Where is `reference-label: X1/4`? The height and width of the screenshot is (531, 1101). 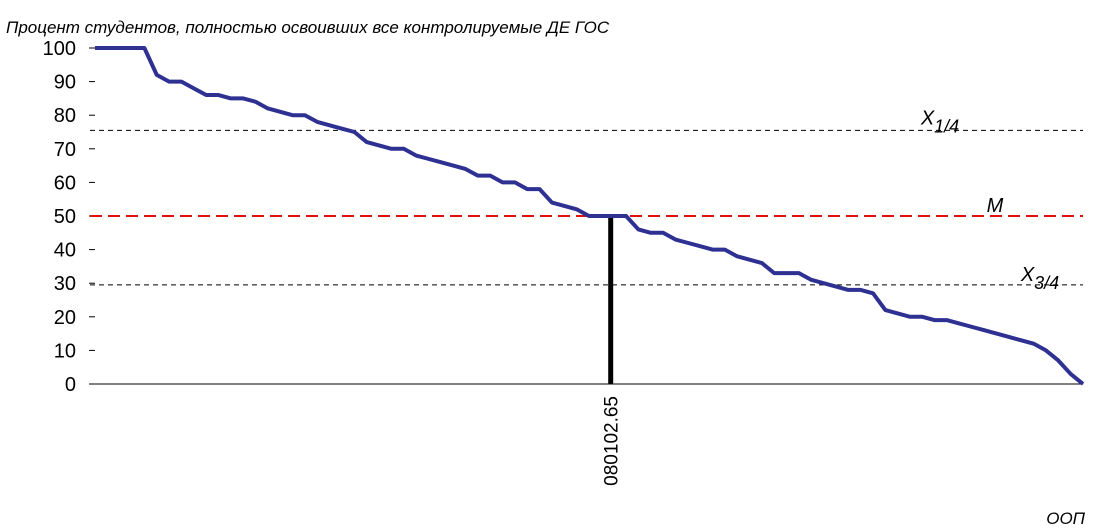
reference-label: X1/4 is located at coordinates (939, 121).